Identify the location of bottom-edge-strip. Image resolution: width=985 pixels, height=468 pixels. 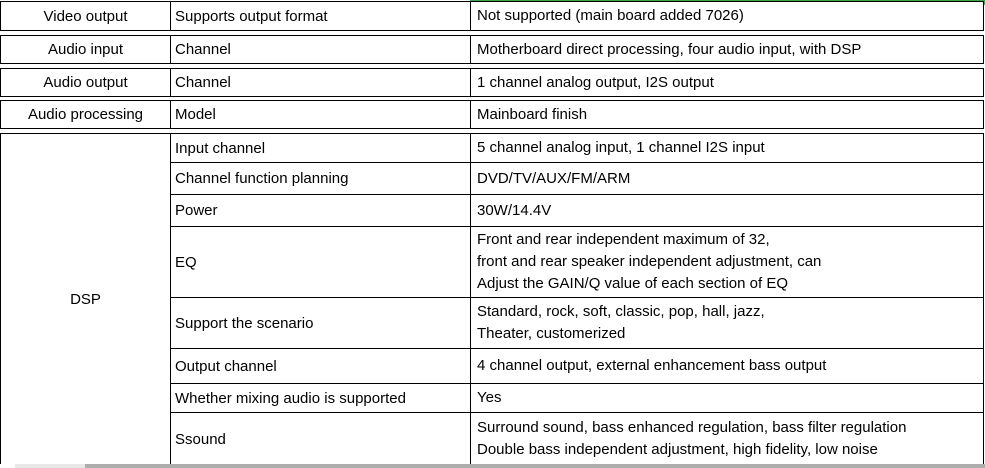
(492, 466).